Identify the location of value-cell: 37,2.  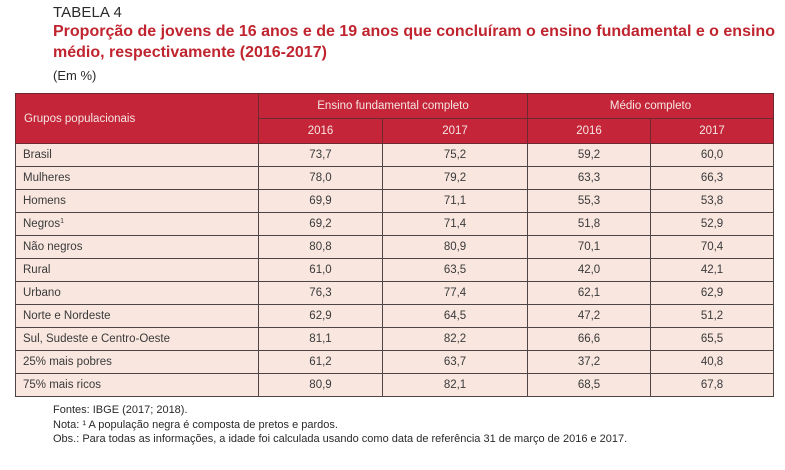
(589, 362).